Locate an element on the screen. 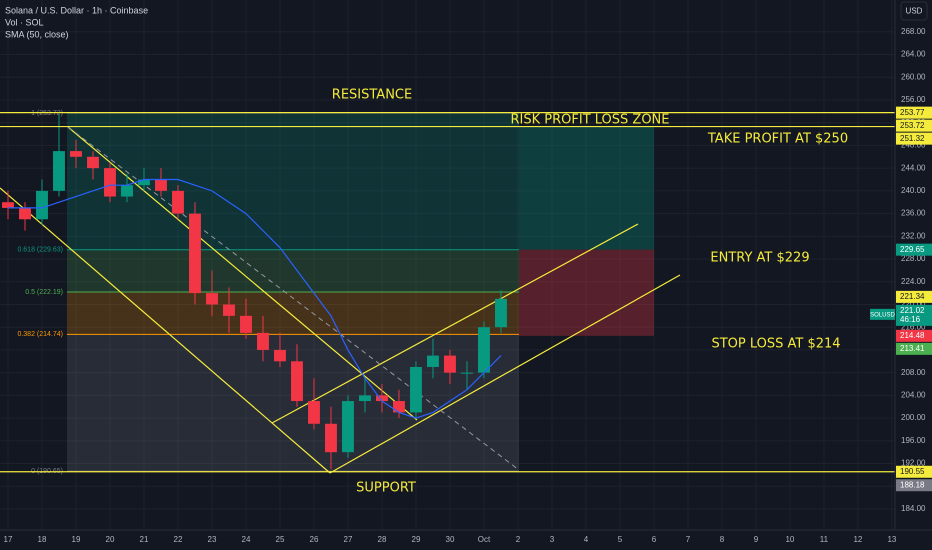  x-tick-label: Oct is located at coordinates (484, 539).